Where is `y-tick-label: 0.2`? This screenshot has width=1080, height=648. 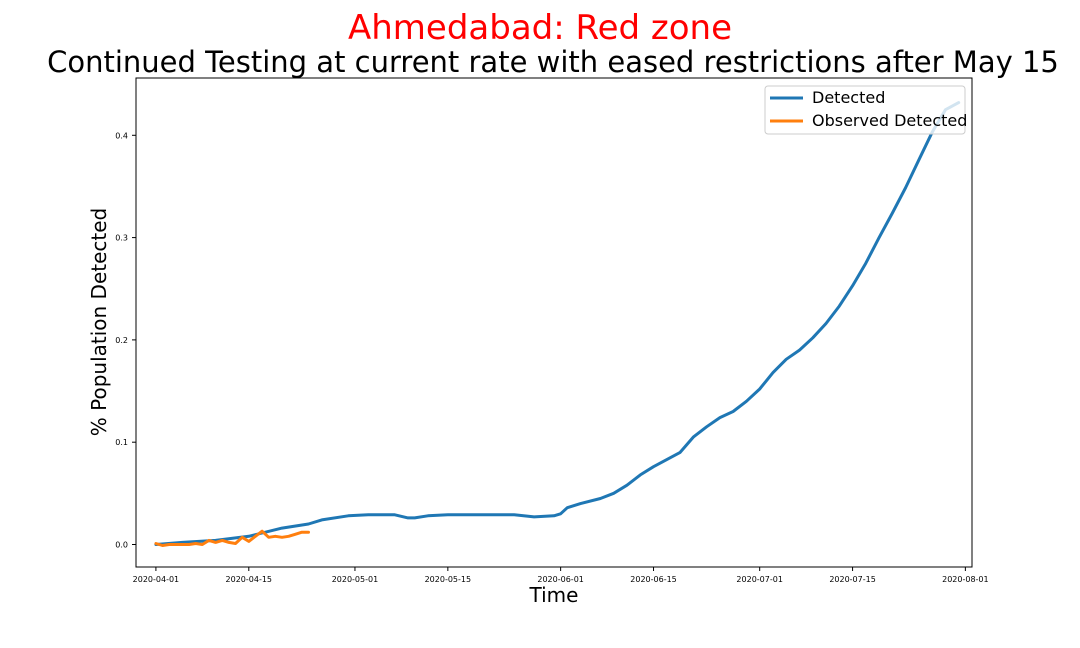 y-tick-label: 0.2 is located at coordinates (121, 340).